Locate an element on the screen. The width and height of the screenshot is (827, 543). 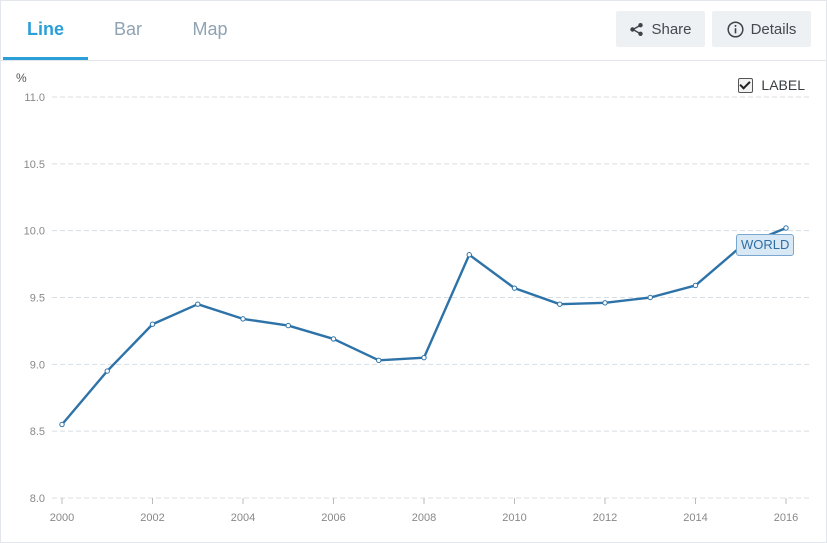
label-toggle: LABEL is located at coordinates (771, 85).